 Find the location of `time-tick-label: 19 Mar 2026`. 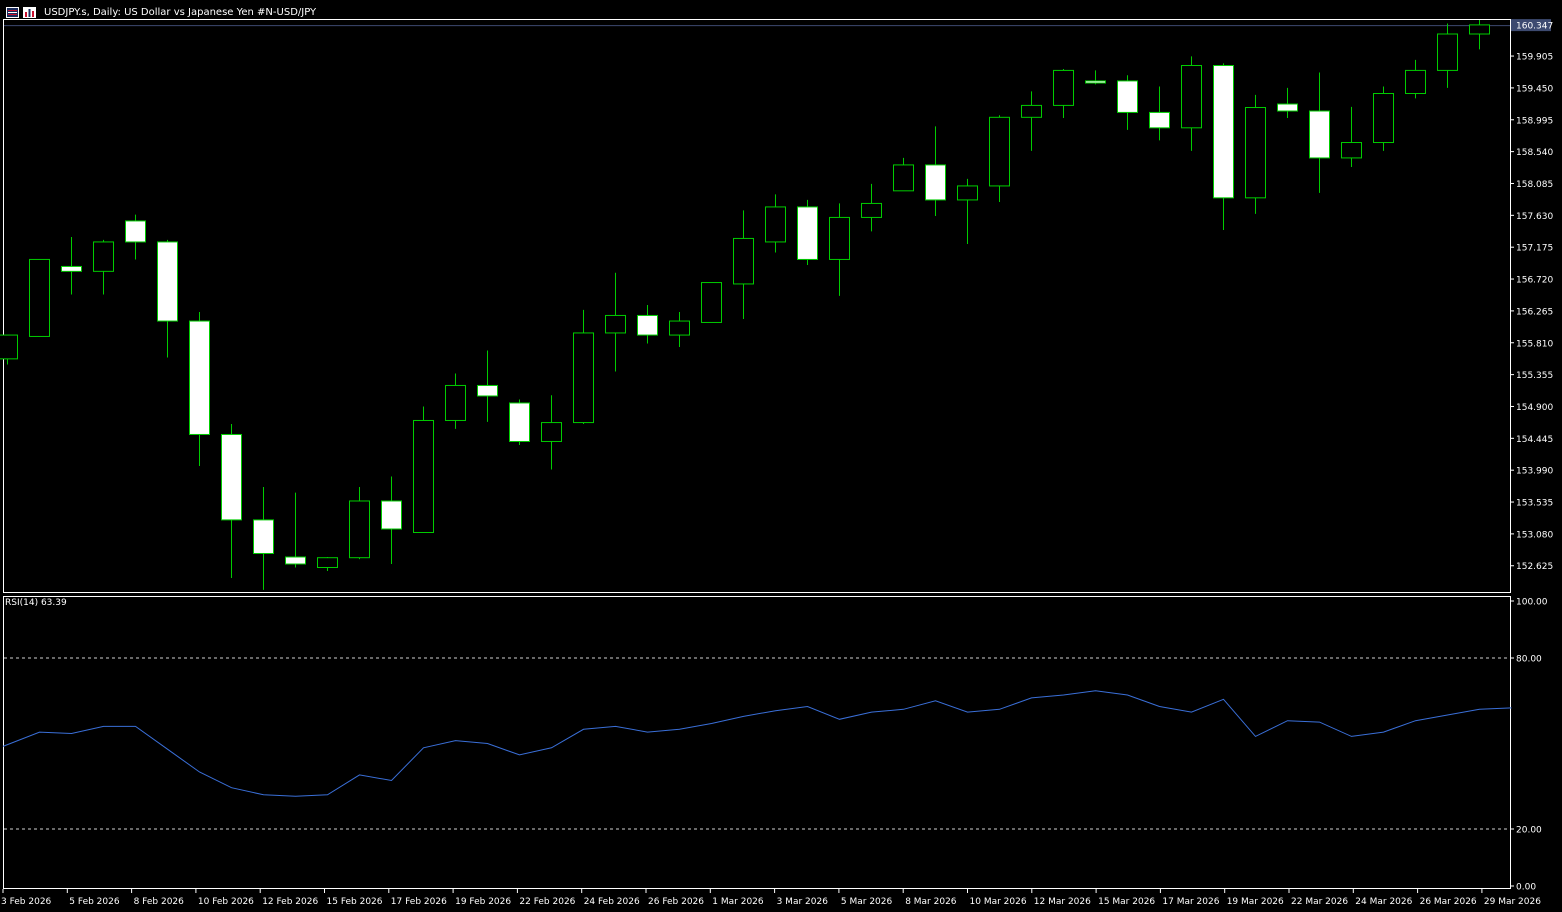

time-tick-label: 19 Mar 2026 is located at coordinates (1255, 902).